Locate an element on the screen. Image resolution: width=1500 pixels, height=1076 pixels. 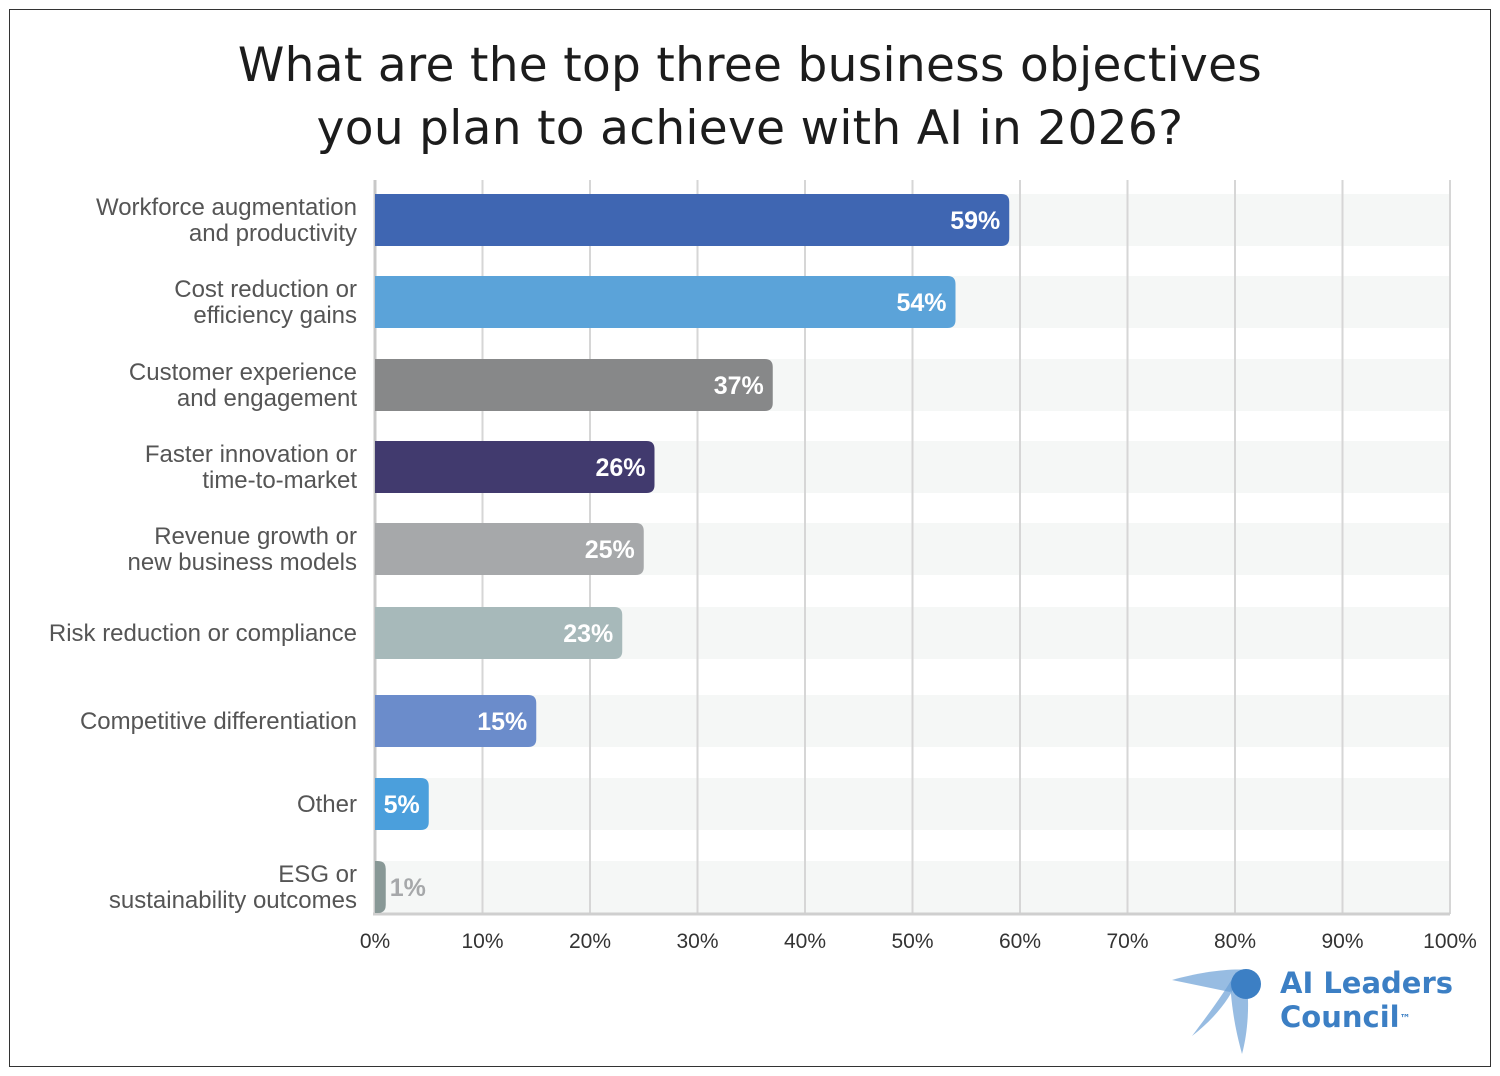
category-label: Cost reduction or efficiency gains is located at coordinates (265, 302).